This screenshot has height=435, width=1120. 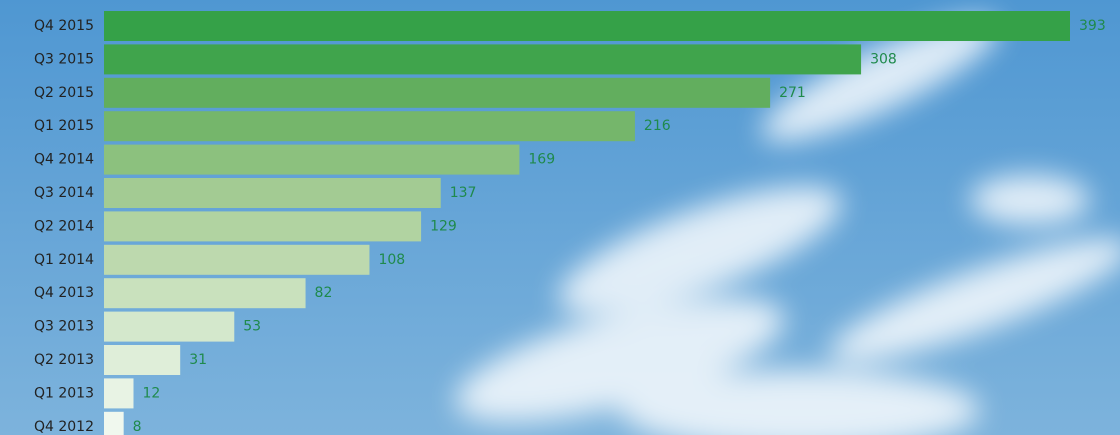 I want to click on value-label: 308, so click(x=883, y=59).